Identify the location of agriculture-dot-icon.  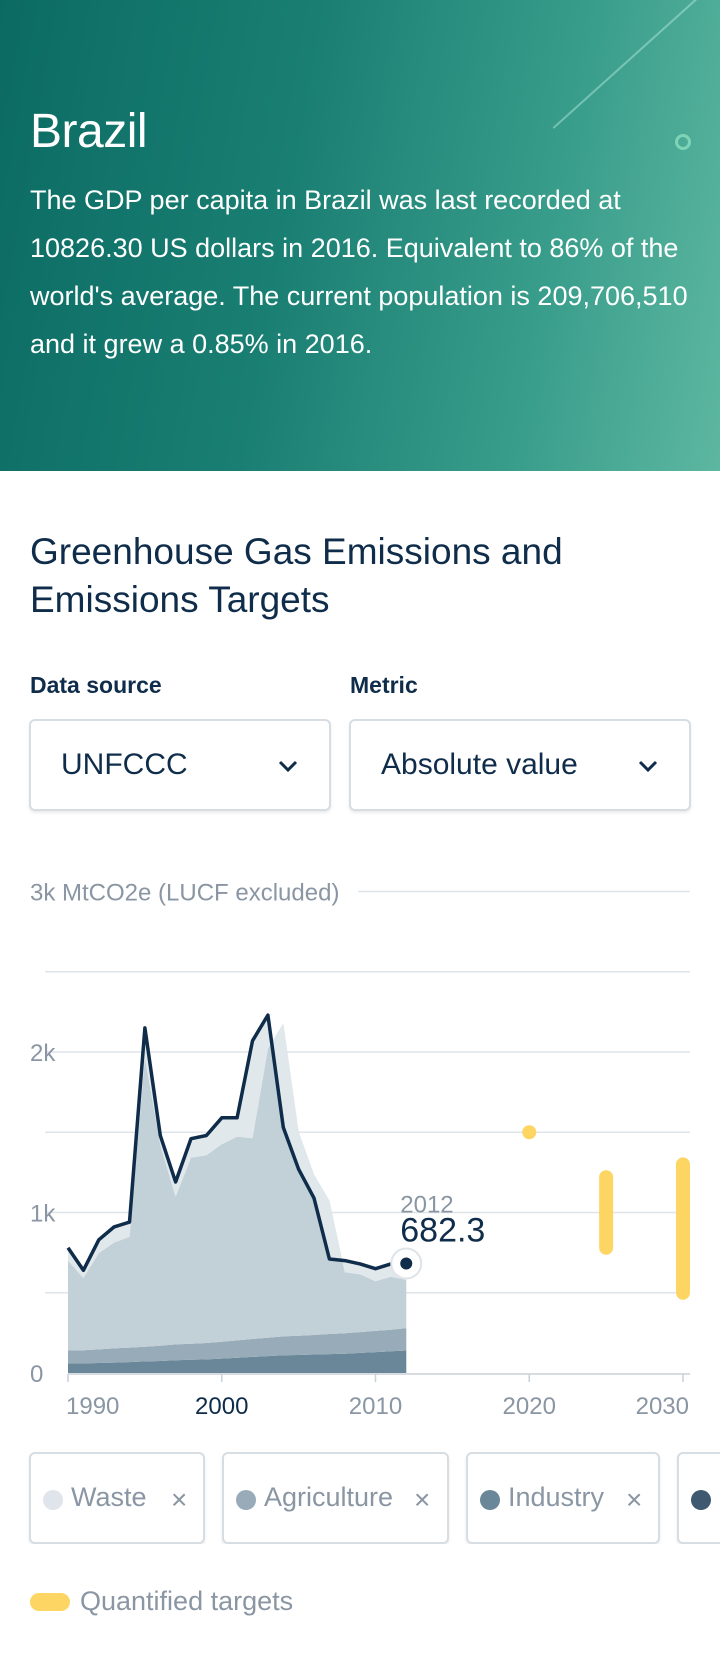
(246, 1500).